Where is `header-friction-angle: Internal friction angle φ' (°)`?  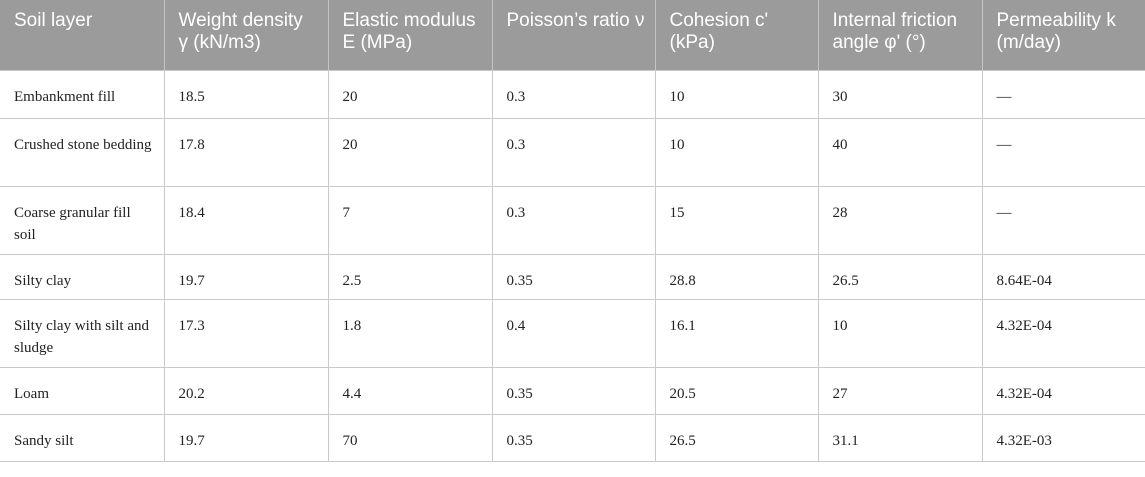
header-friction-angle: Internal friction angle φ' (°) is located at coordinates (900, 35).